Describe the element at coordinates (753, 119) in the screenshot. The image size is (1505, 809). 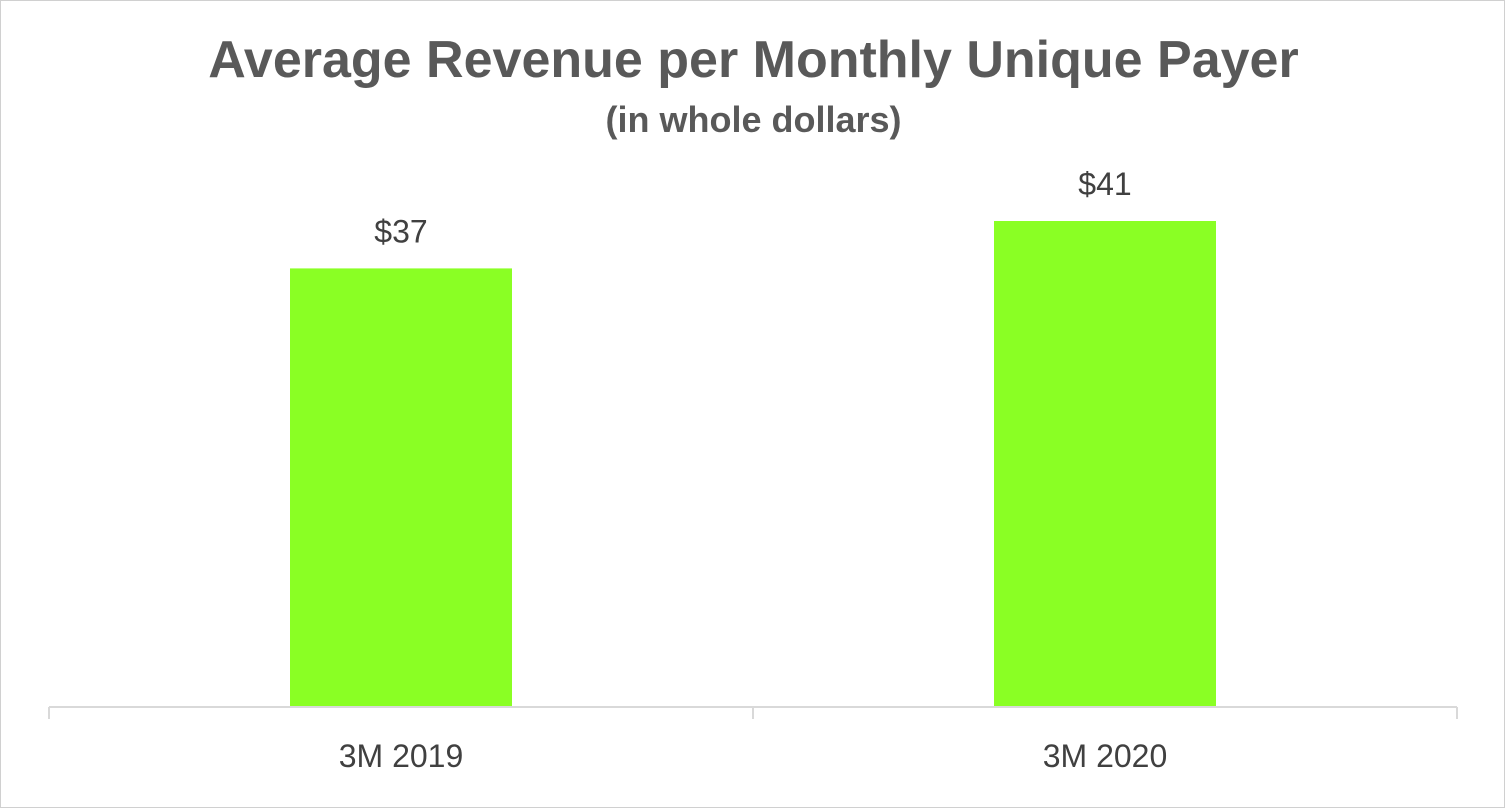
I see `chart-subtitle: (in whole dollars)` at that location.